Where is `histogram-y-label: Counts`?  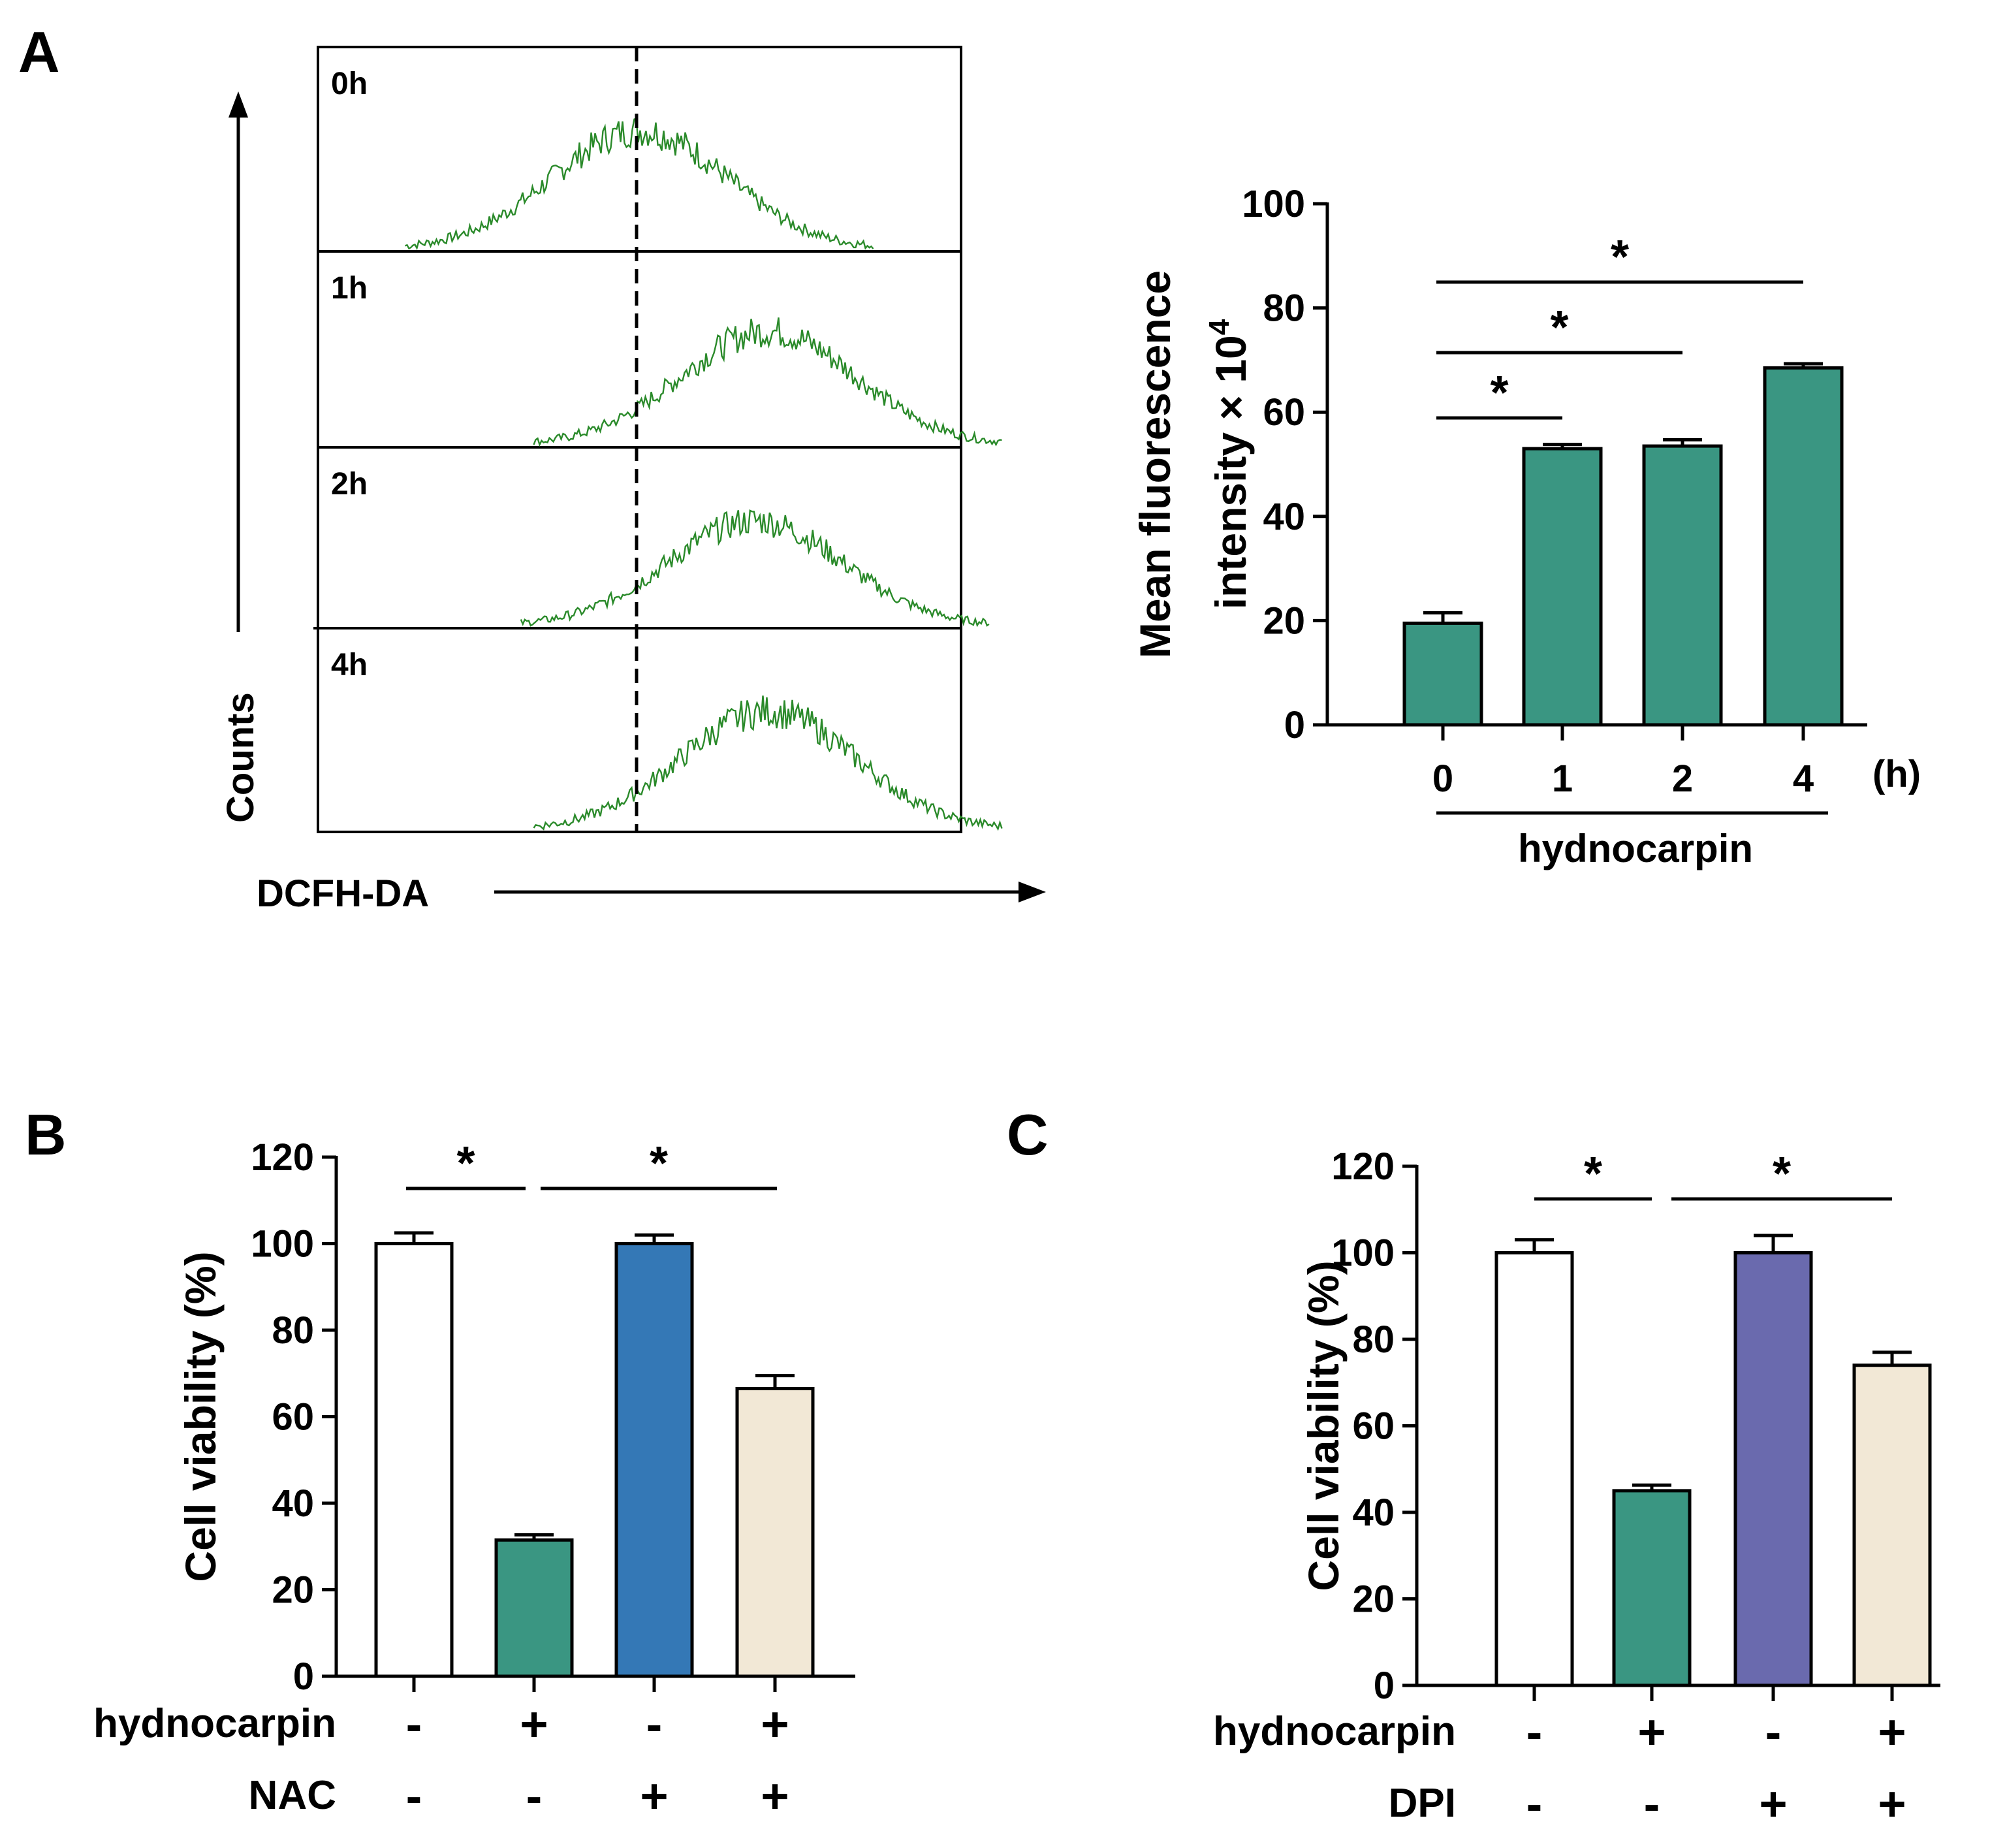 histogram-y-label: Counts is located at coordinates (241, 757).